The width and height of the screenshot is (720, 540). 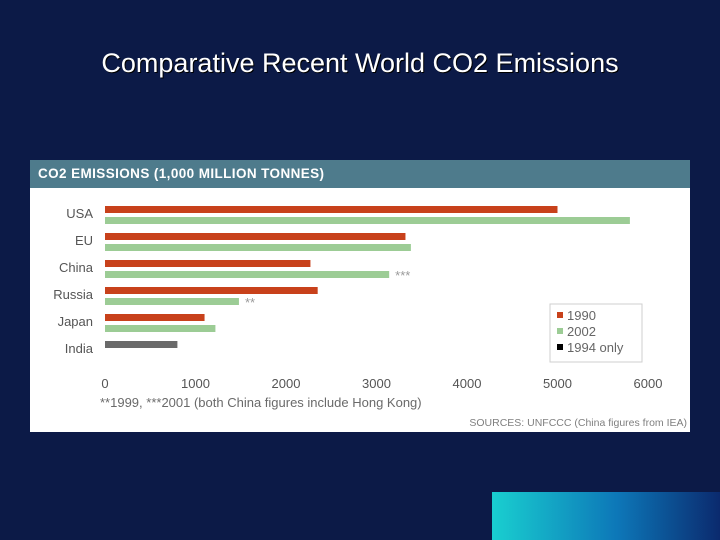 I want to click on legend-label-1990: 1990, so click(x=581, y=315).